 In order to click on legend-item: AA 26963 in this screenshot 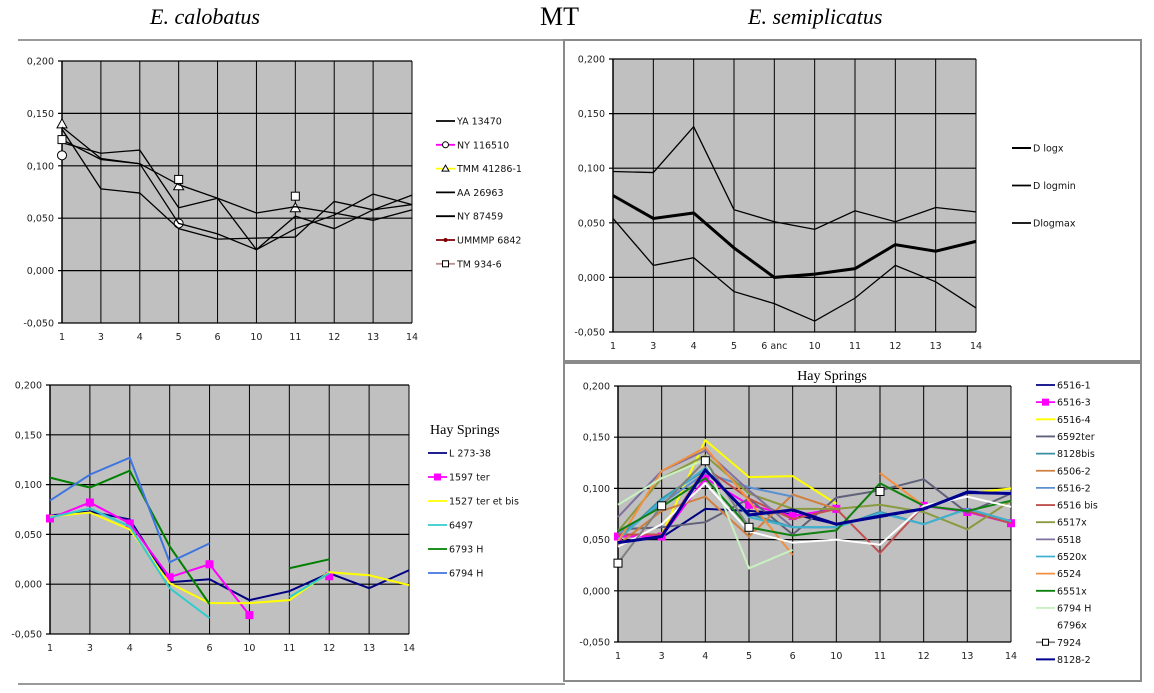, I will do `click(470, 193)`.